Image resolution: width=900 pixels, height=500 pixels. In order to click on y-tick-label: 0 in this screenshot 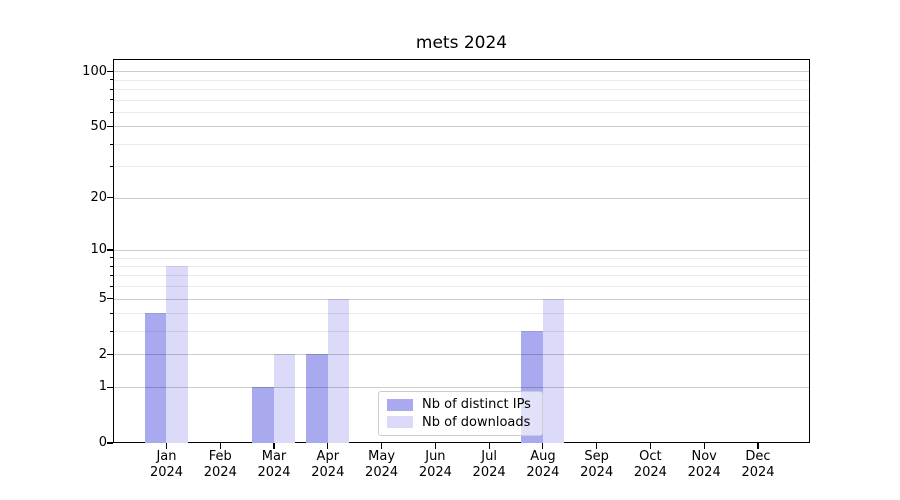, I will do `click(102, 442)`.